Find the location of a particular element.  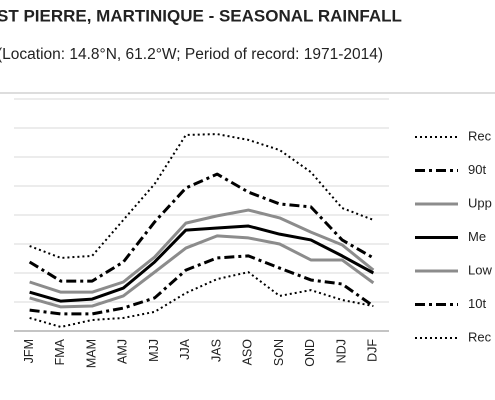

x-tick-label: SON is located at coordinates (279, 352).